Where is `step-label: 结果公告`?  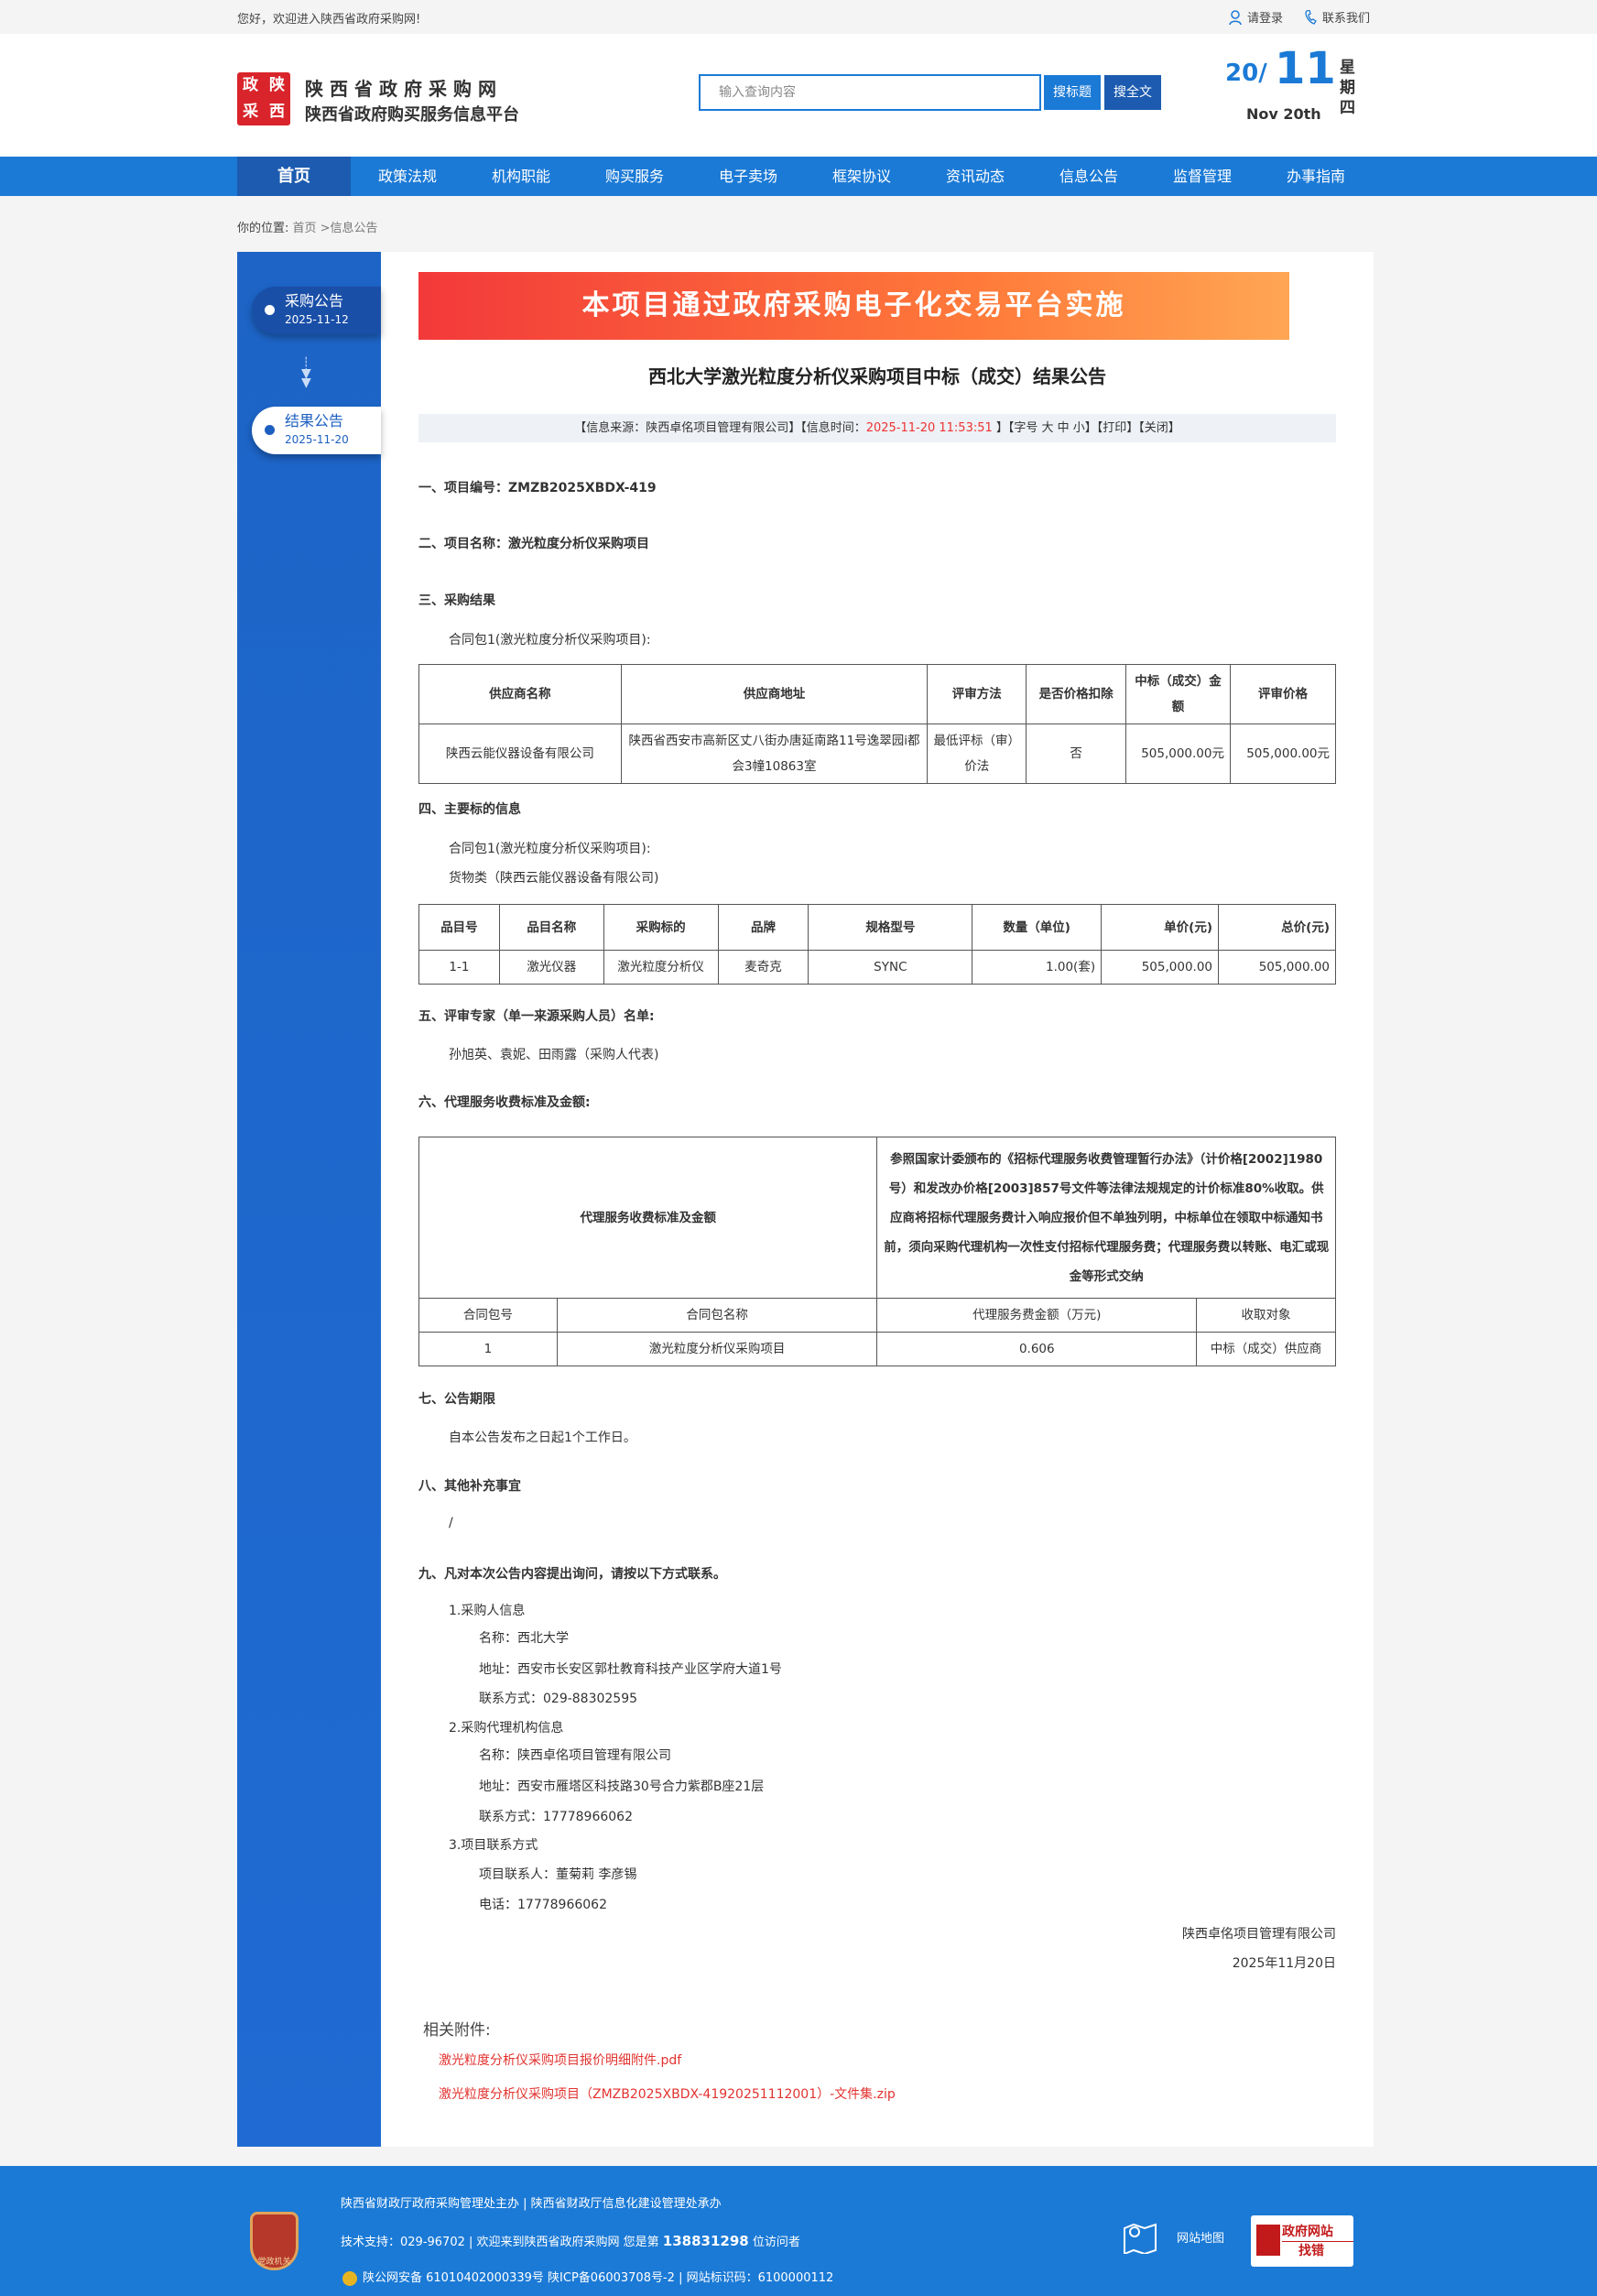 step-label: 结果公告 is located at coordinates (314, 421).